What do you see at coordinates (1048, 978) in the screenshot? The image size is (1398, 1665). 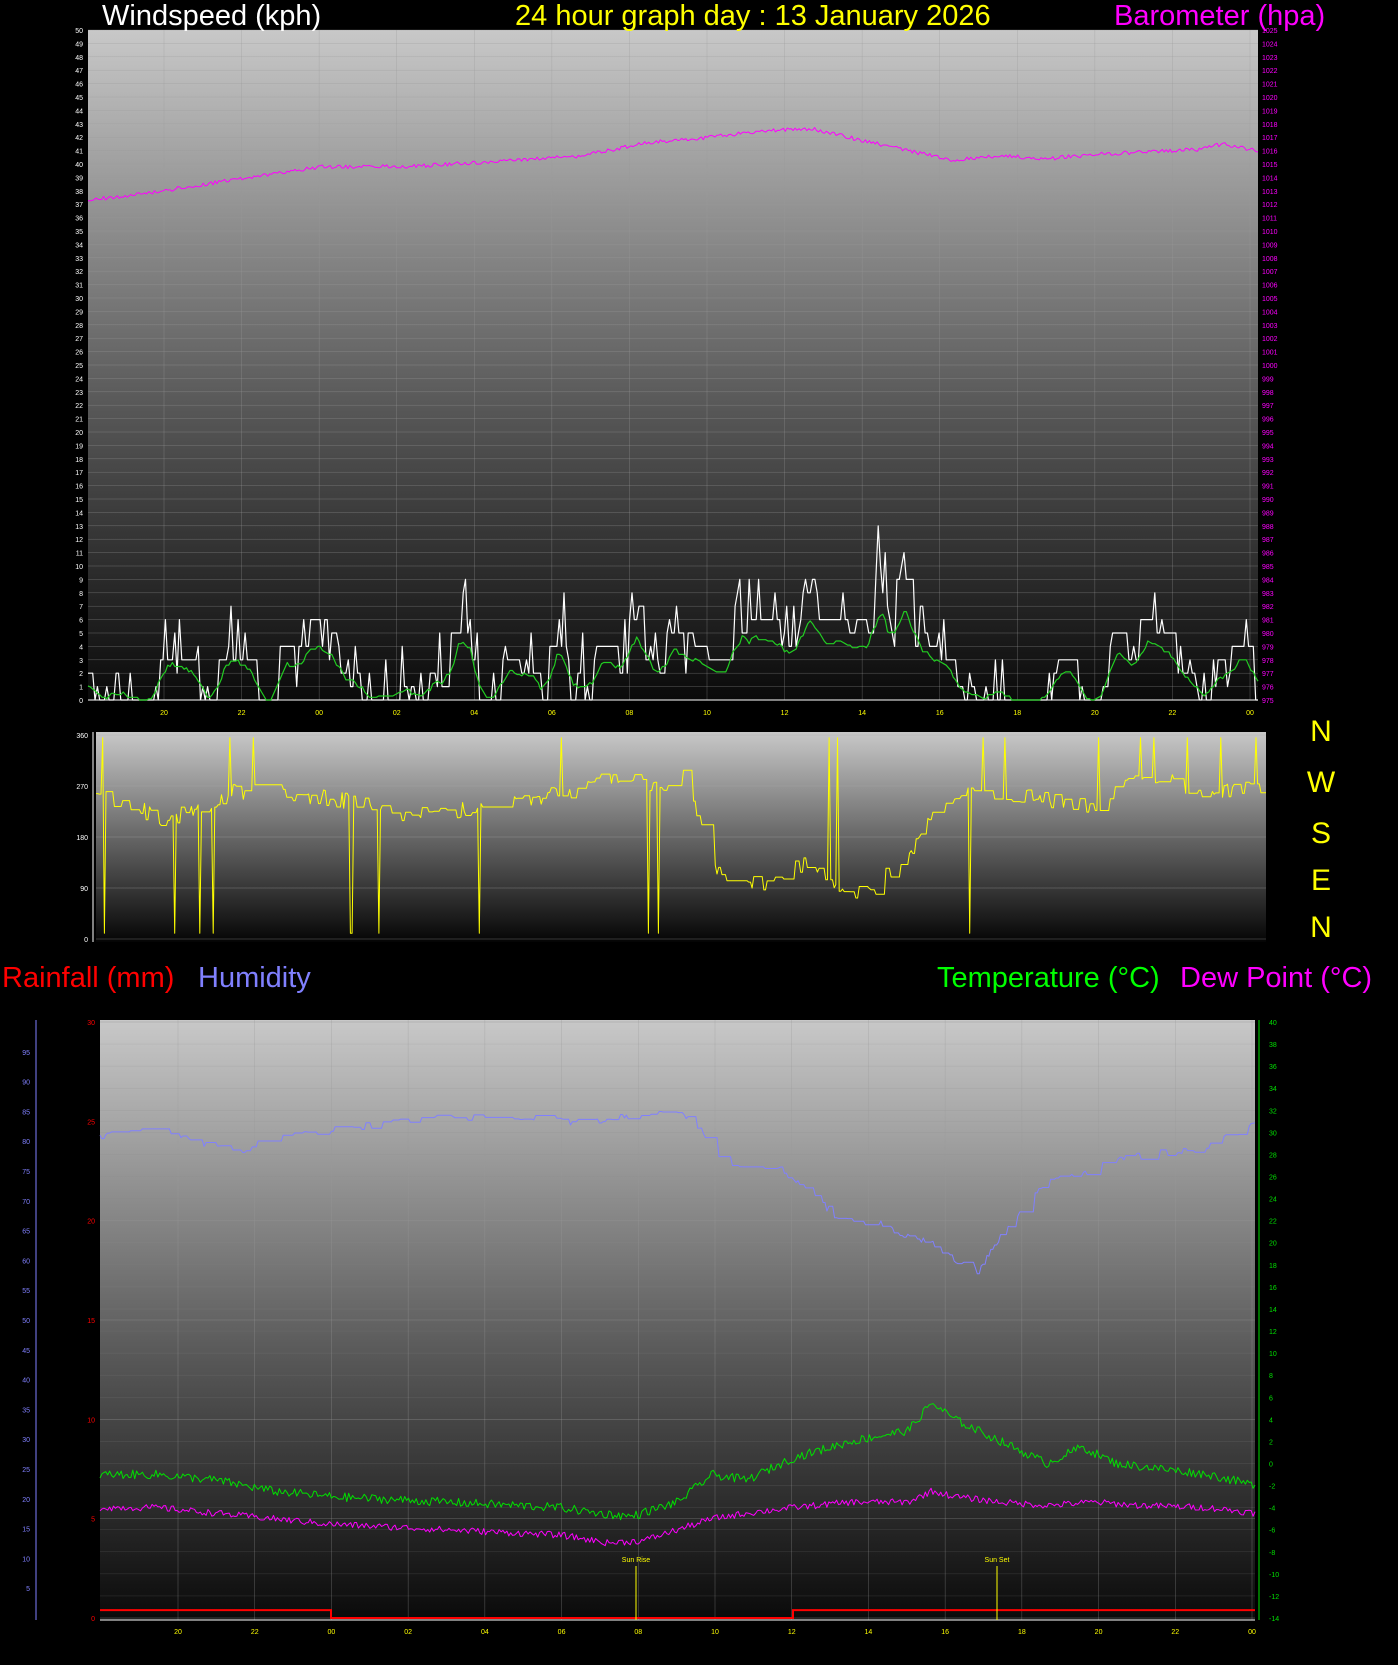 I see `temperature-title: Temperature (°C)` at bounding box center [1048, 978].